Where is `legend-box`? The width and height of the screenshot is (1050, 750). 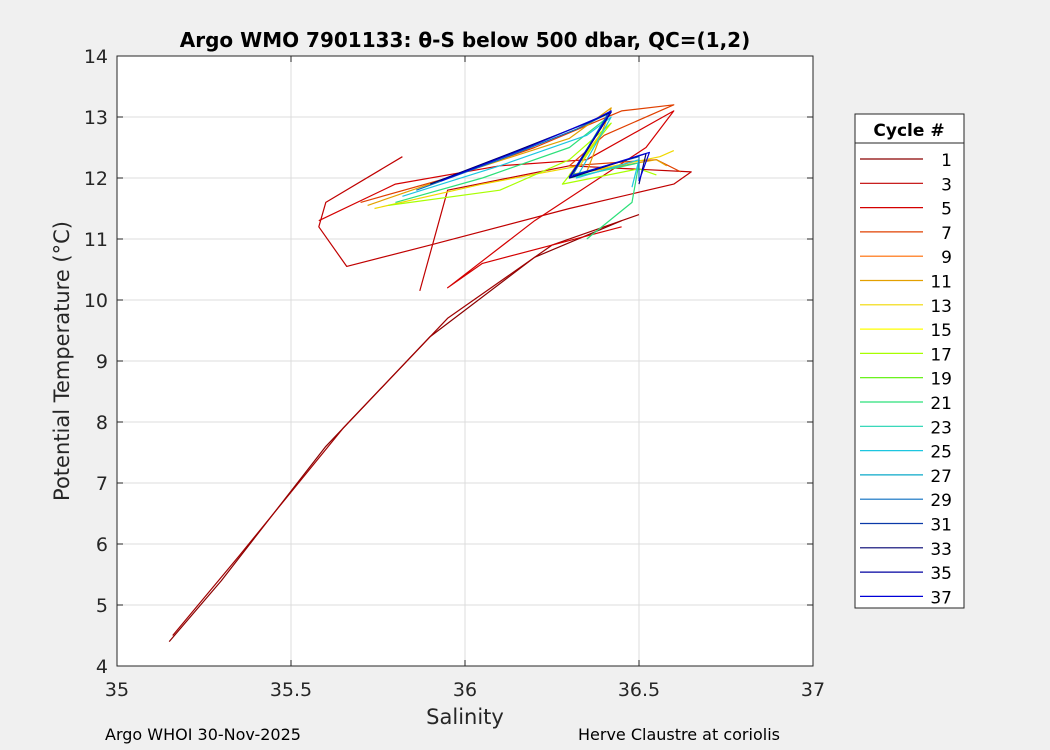 legend-box is located at coordinates (909, 361).